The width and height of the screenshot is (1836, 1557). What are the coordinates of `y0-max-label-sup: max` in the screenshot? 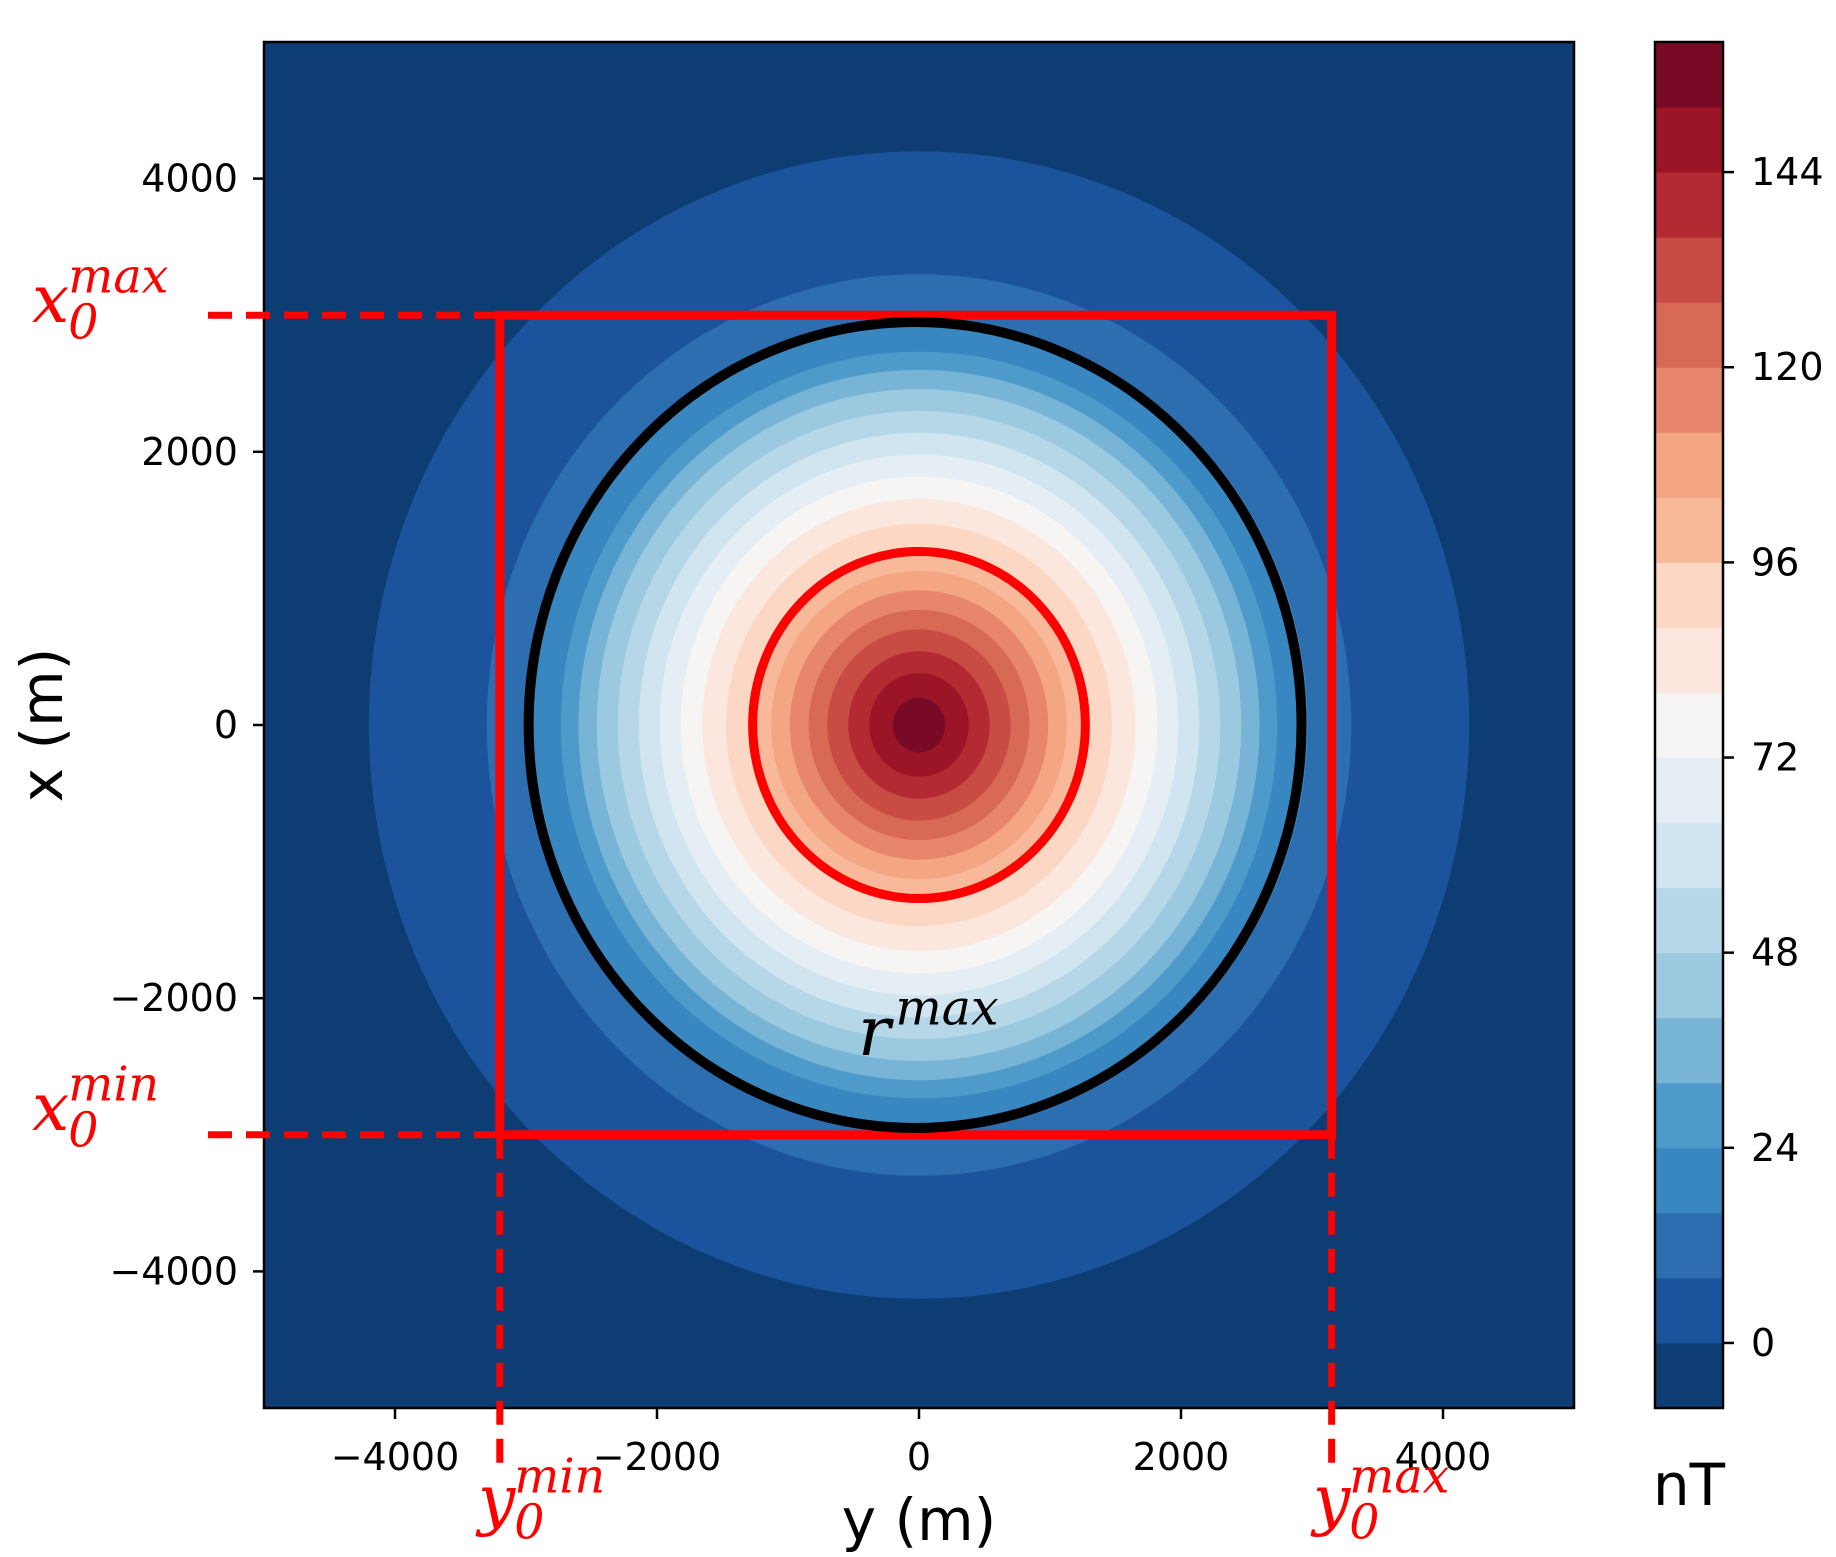 It's located at (1399, 1476).